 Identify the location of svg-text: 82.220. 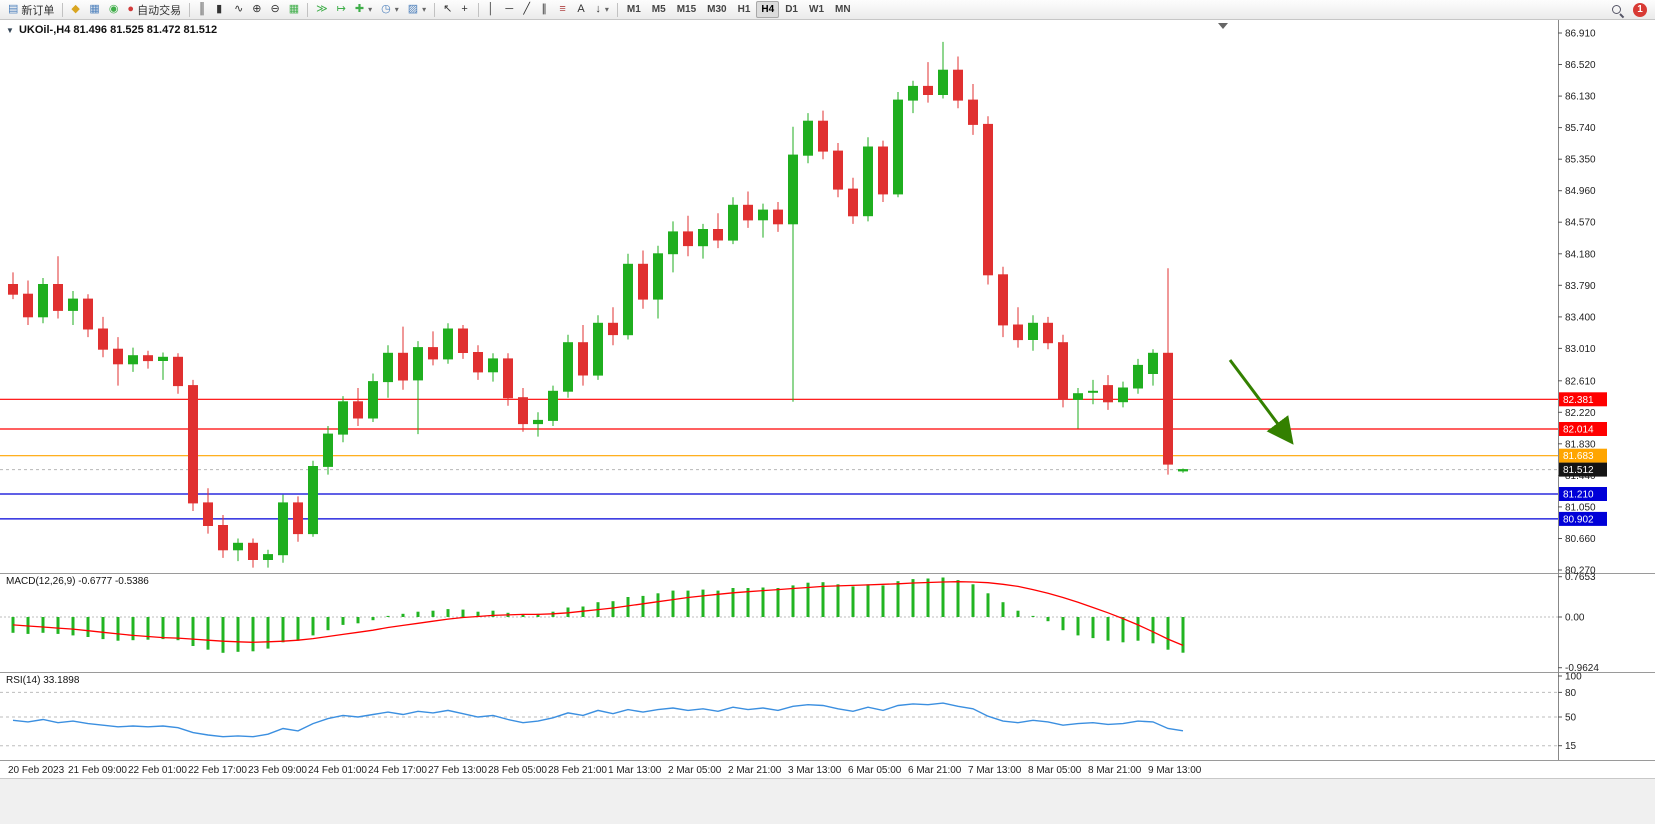
(1580, 413).